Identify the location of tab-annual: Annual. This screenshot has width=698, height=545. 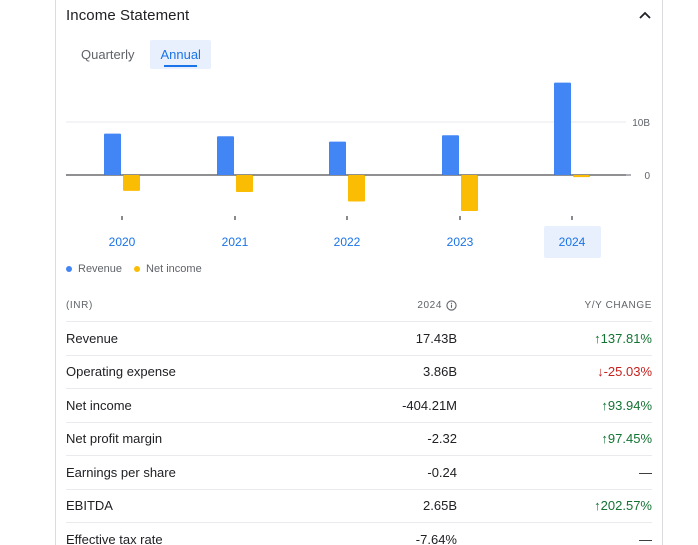
(180, 54).